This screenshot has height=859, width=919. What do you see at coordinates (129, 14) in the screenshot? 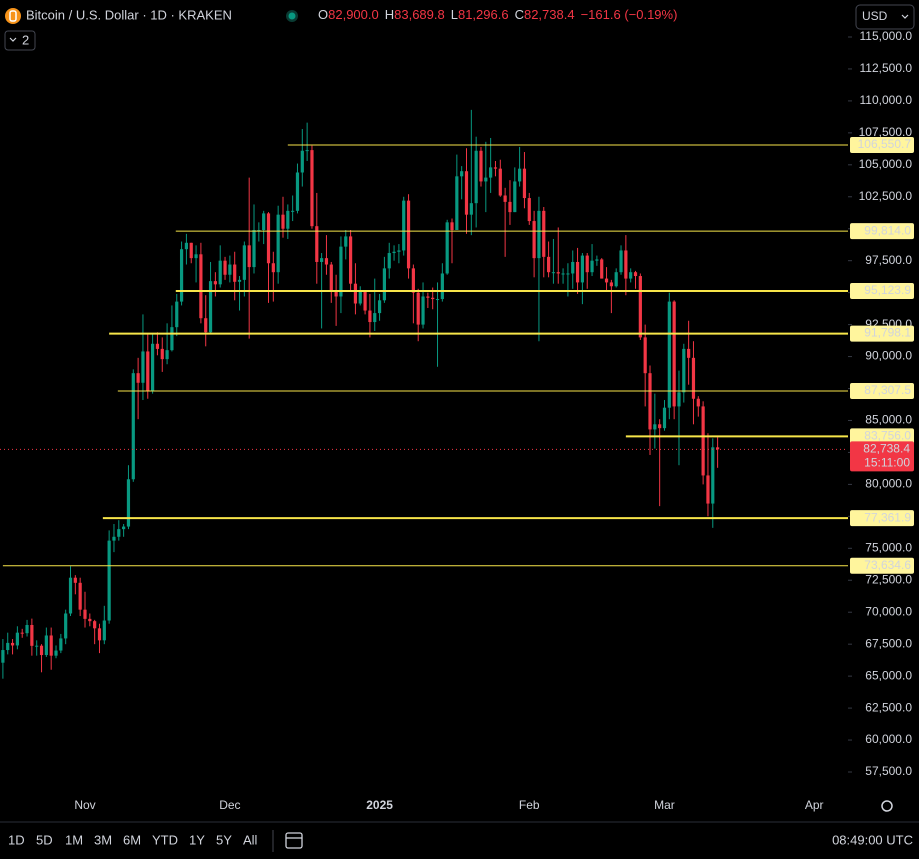
I see `symbol-title: Bitcoin / U.S. Dollar · 1D · KRAKEN` at bounding box center [129, 14].